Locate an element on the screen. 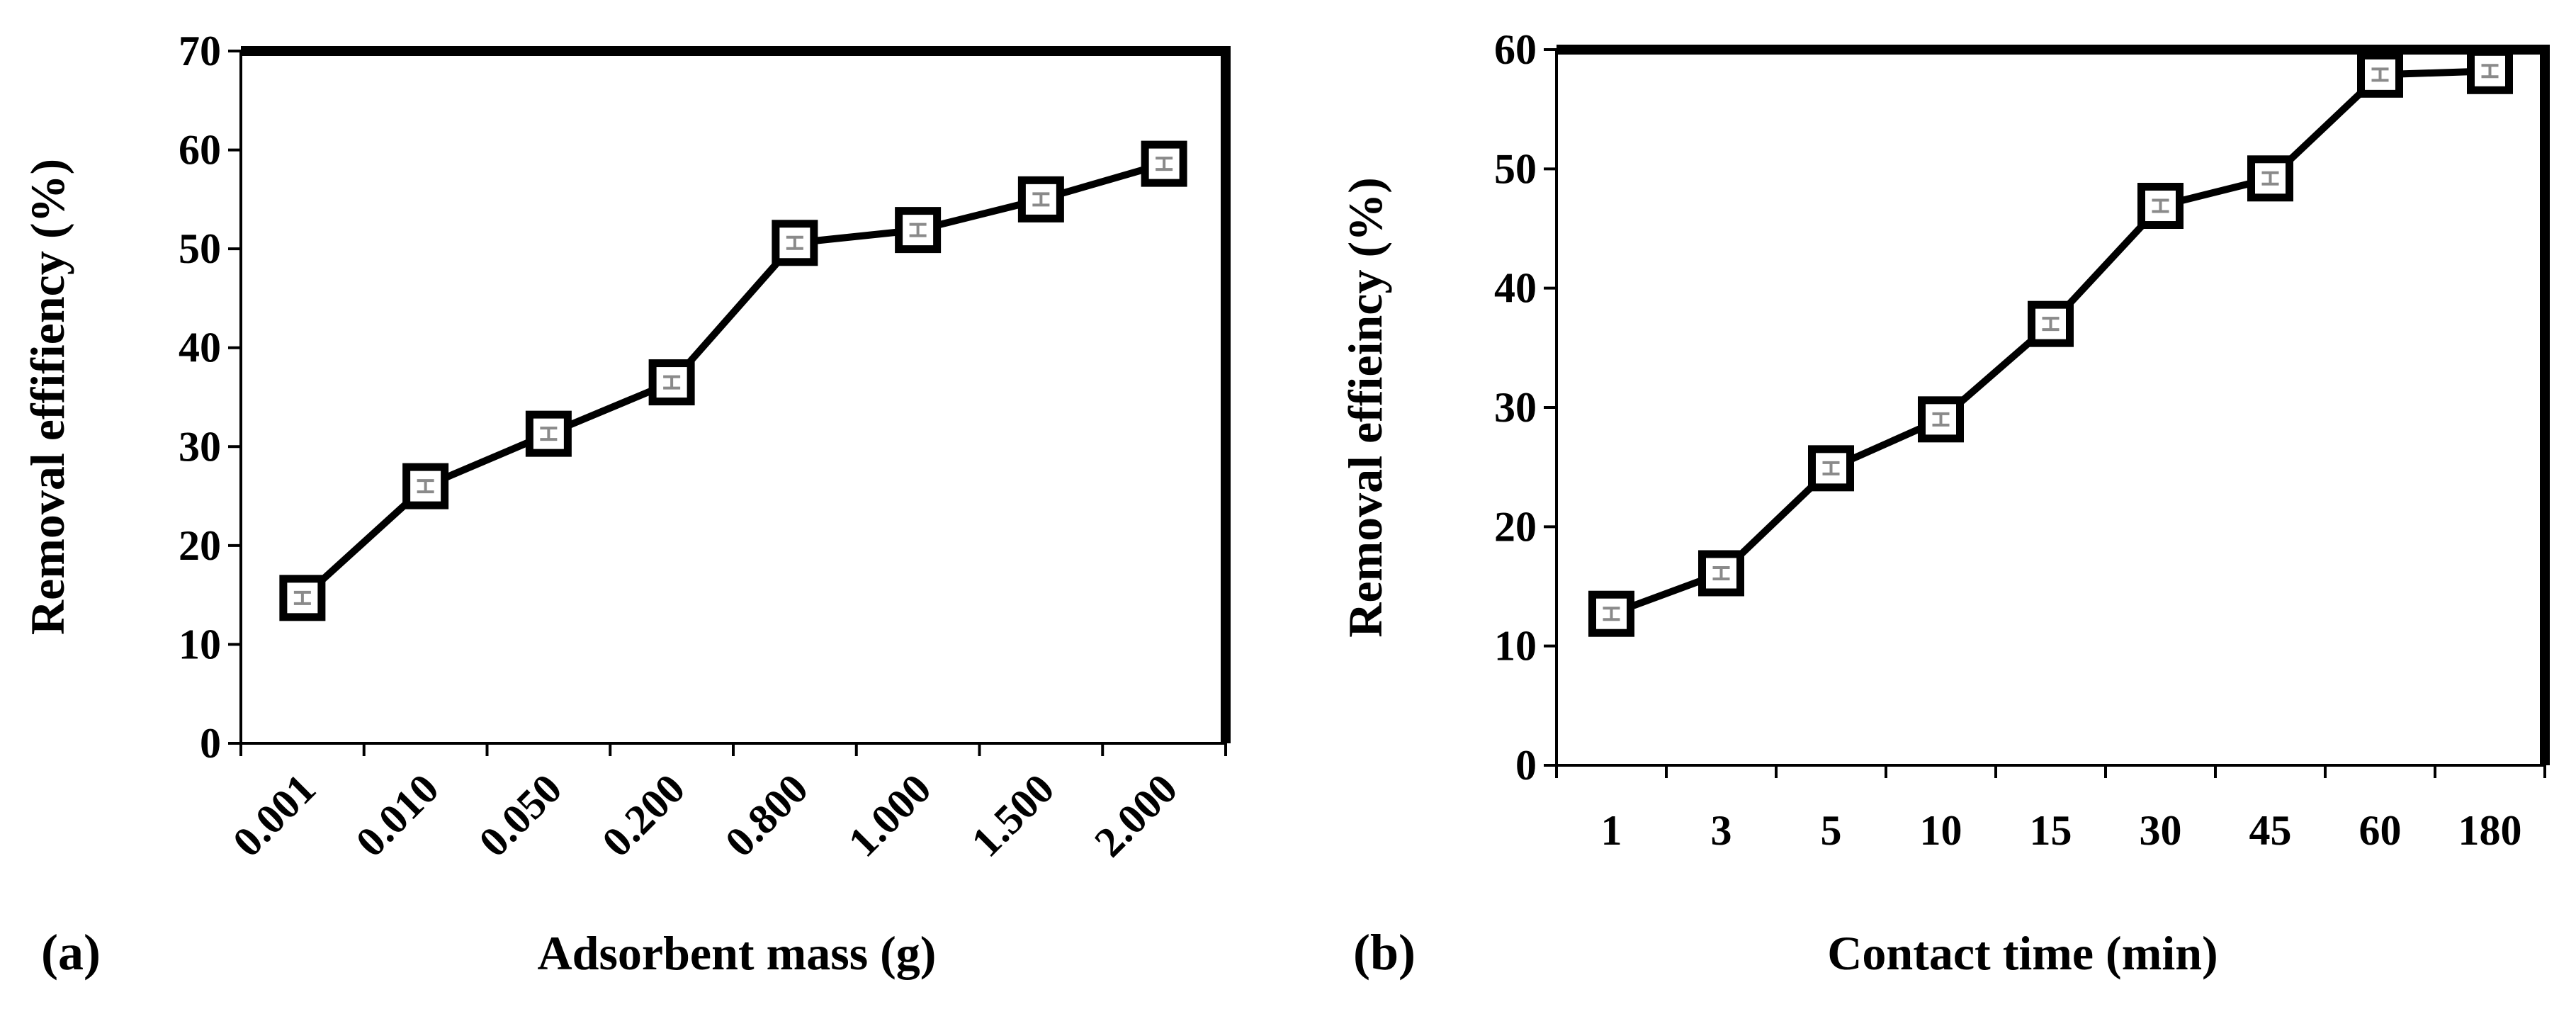 This screenshot has width=2576, height=1031. x-tick-label: 3 is located at coordinates (1721, 831).